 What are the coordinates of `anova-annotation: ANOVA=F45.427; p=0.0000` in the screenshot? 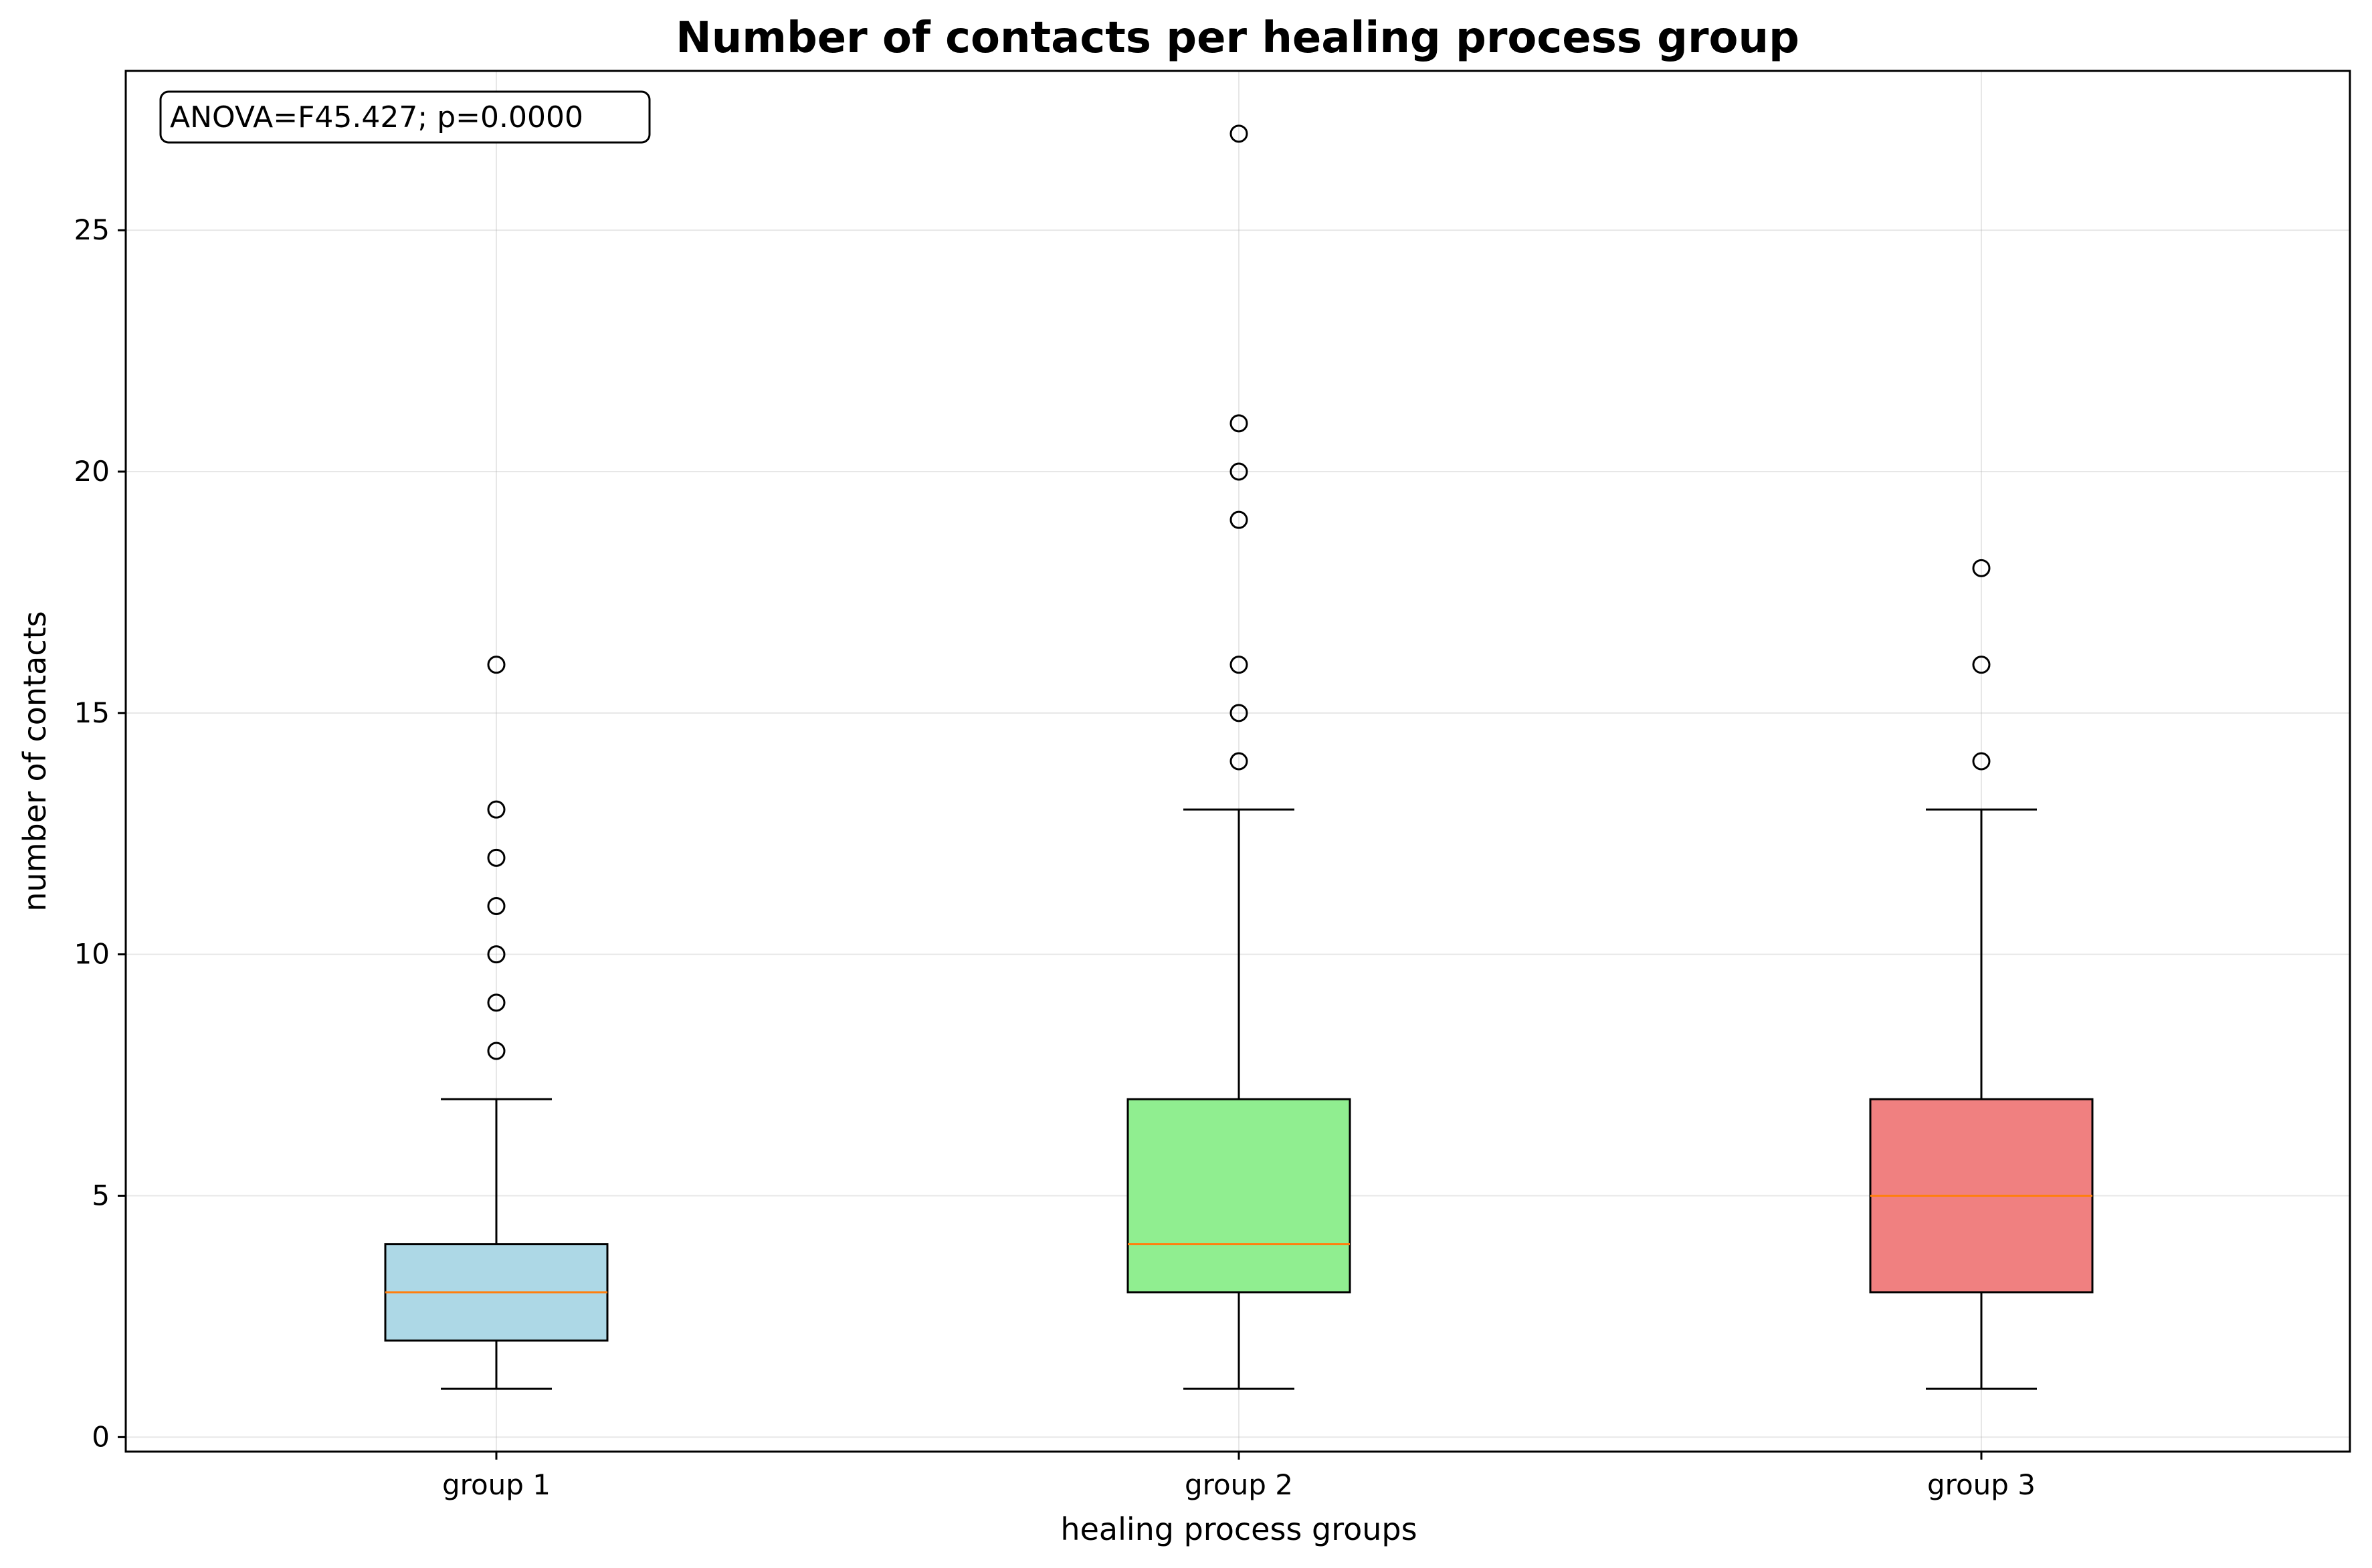 It's located at (405, 117).